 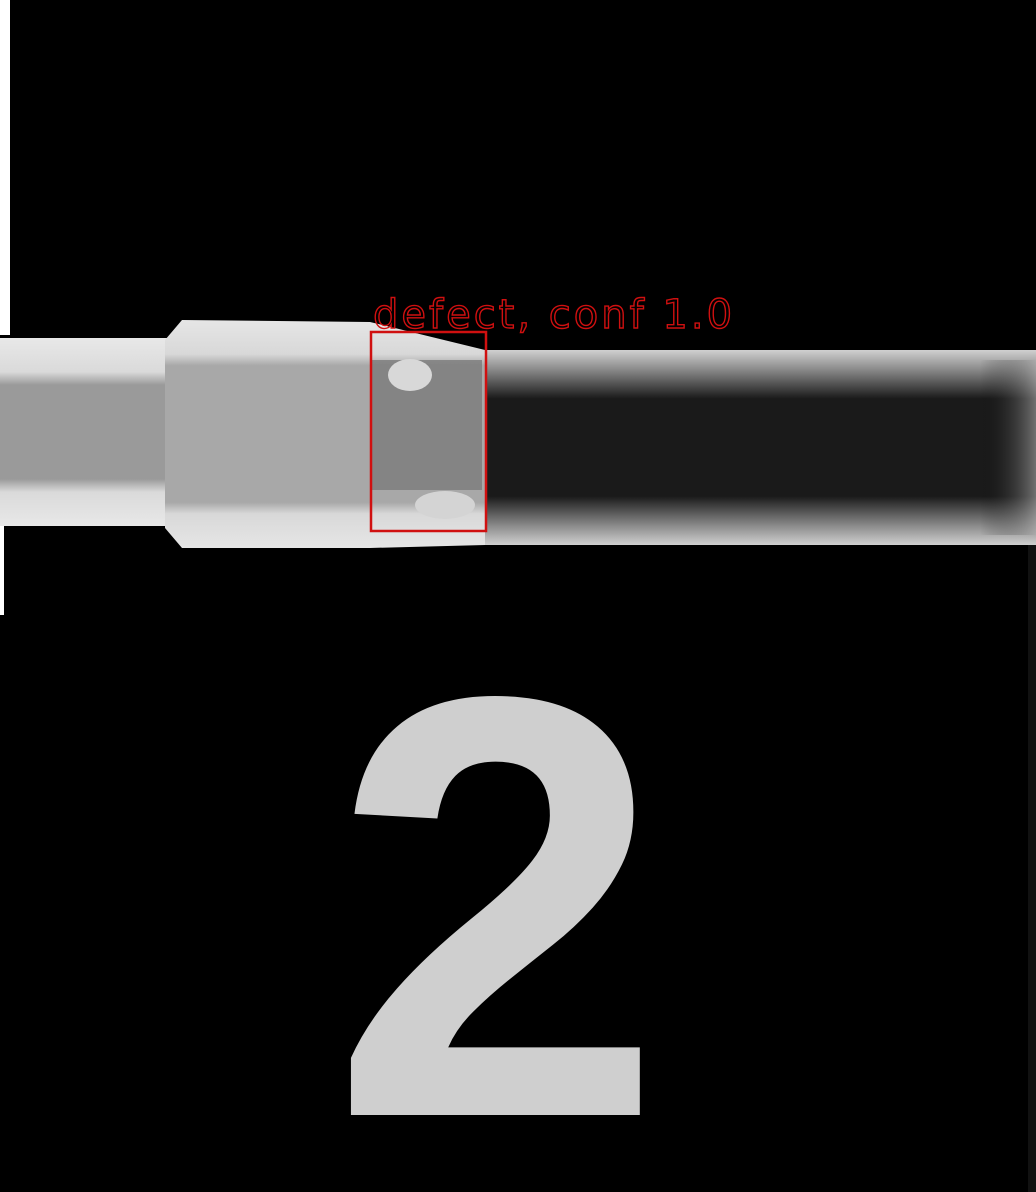 What do you see at coordinates (87, 432) in the screenshot?
I see `tube-left` at bounding box center [87, 432].